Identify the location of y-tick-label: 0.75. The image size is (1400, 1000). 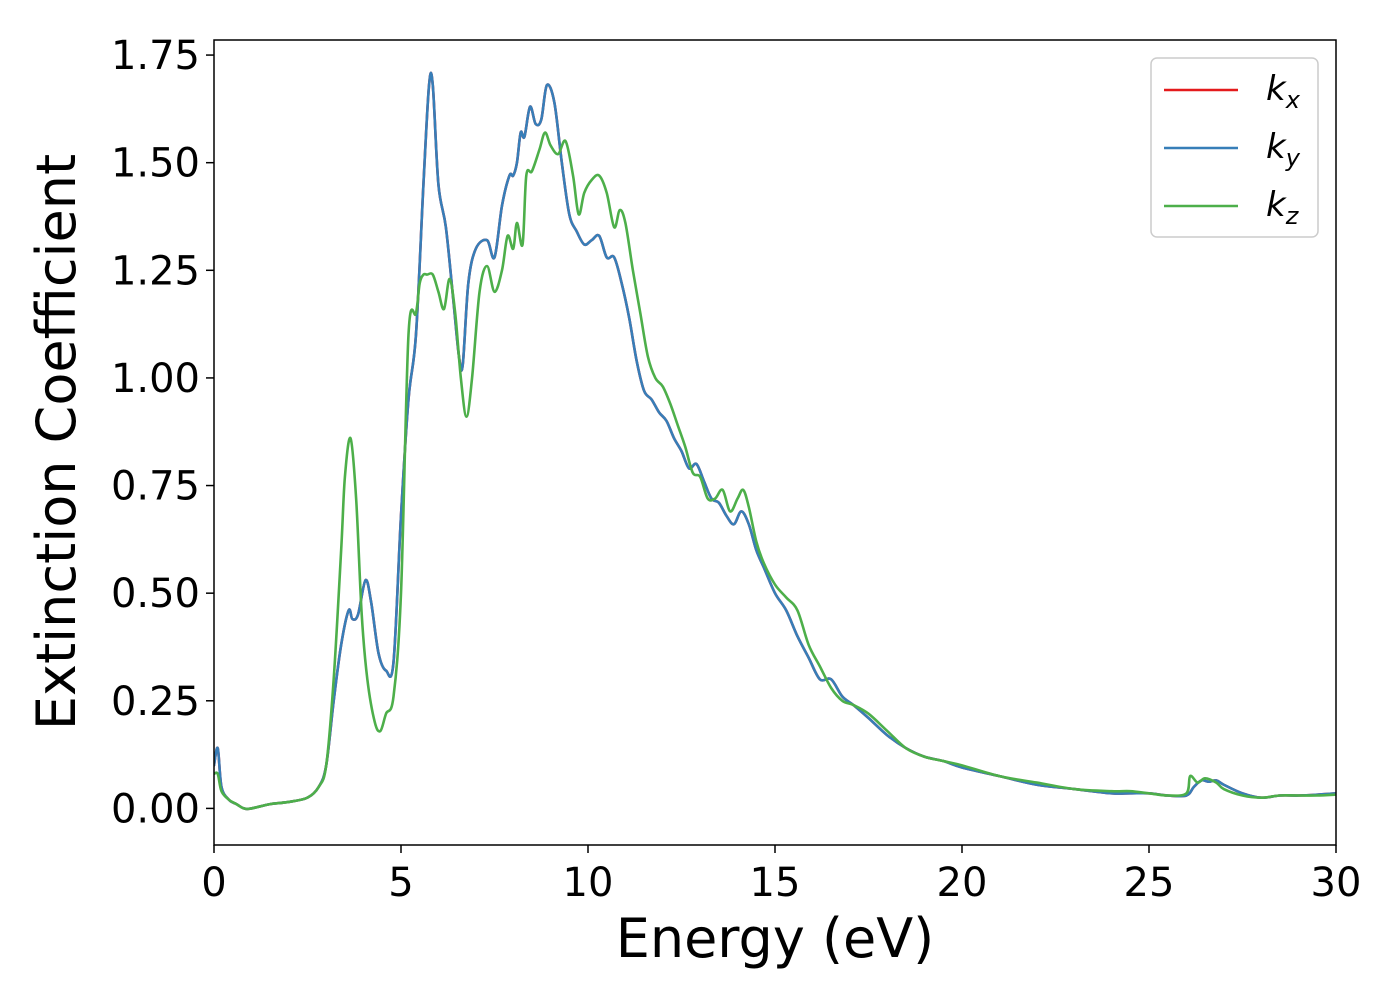
(155, 487).